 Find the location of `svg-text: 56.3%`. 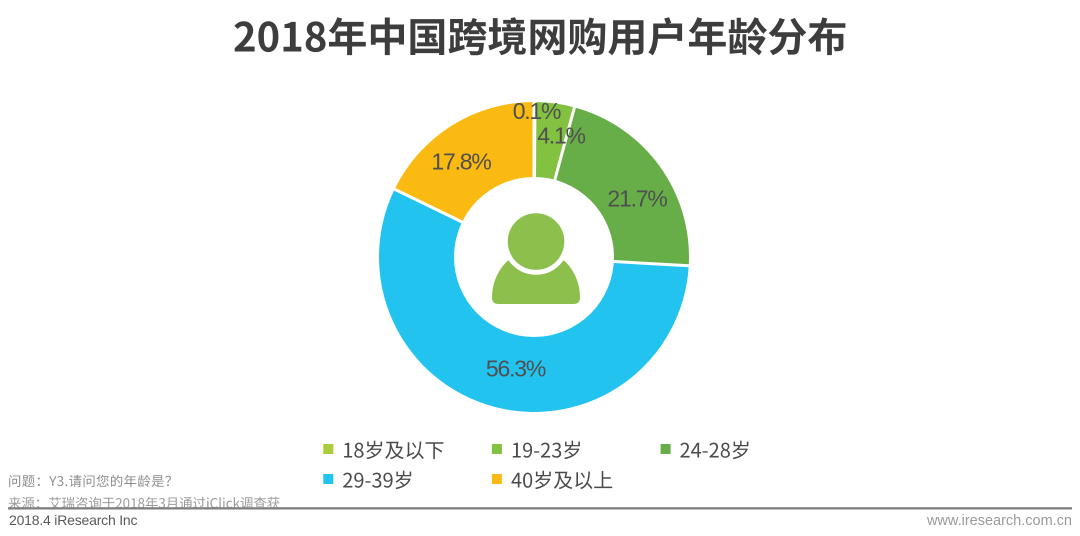

svg-text: 56.3% is located at coordinates (516, 369).